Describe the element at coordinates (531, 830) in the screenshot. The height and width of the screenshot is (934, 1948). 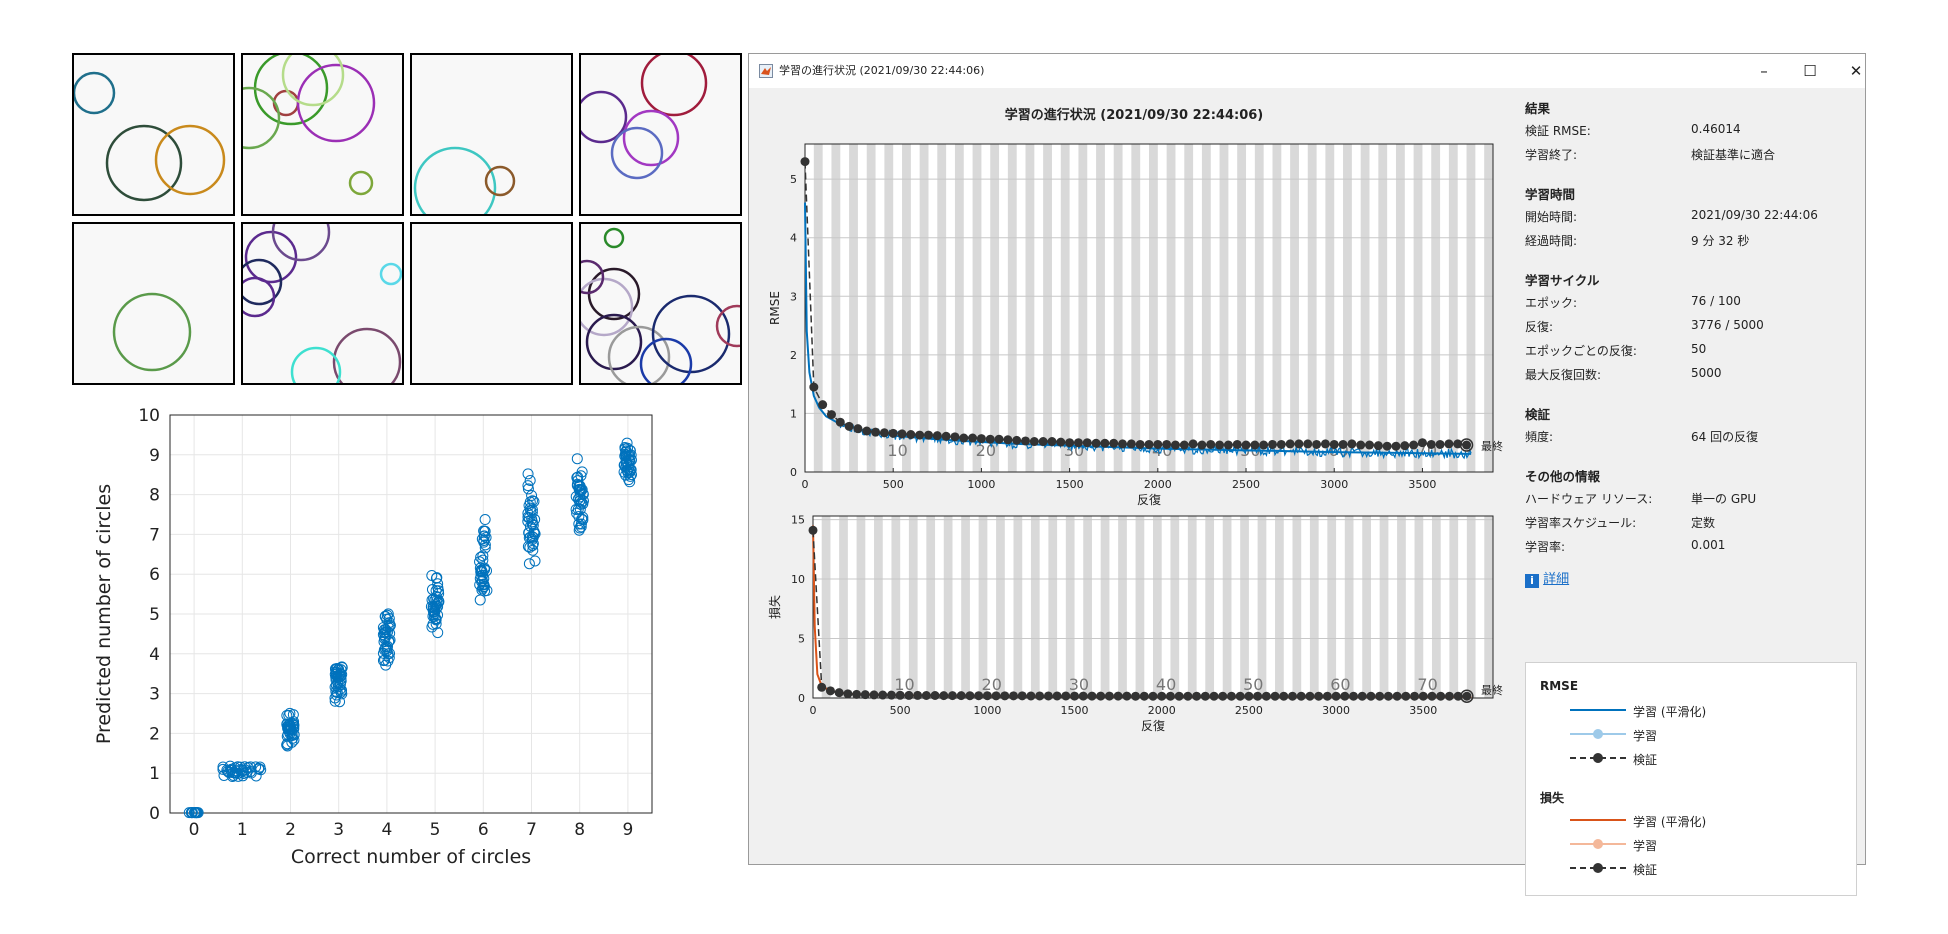
I see `x-tick-label: 7` at that location.